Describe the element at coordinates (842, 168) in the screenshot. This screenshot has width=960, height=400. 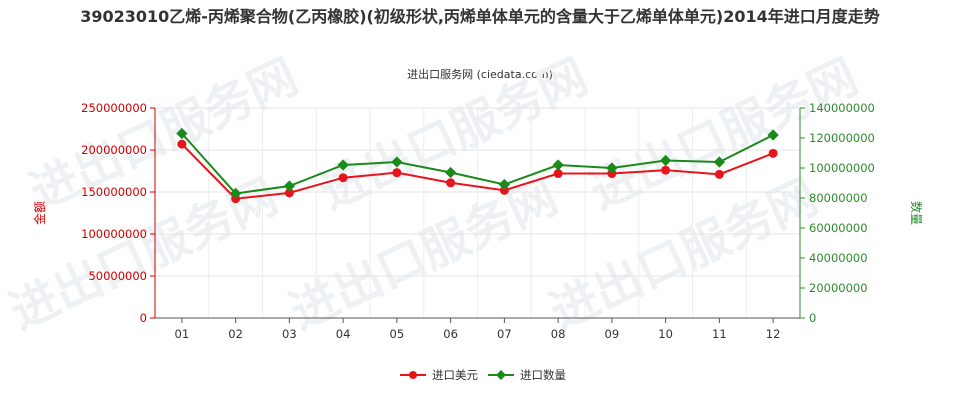
I see `y-right-tick-label: 100000000` at that location.